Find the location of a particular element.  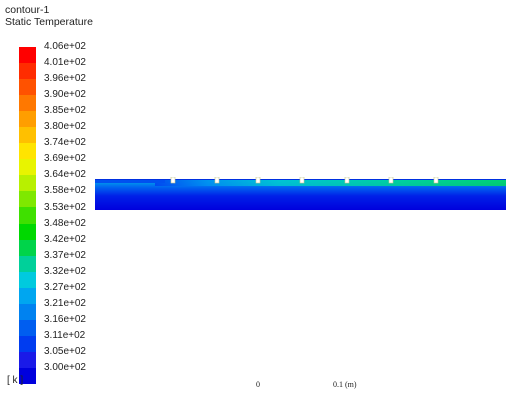

contour-title-block: contour-1 Static Temperature is located at coordinates (49, 16).